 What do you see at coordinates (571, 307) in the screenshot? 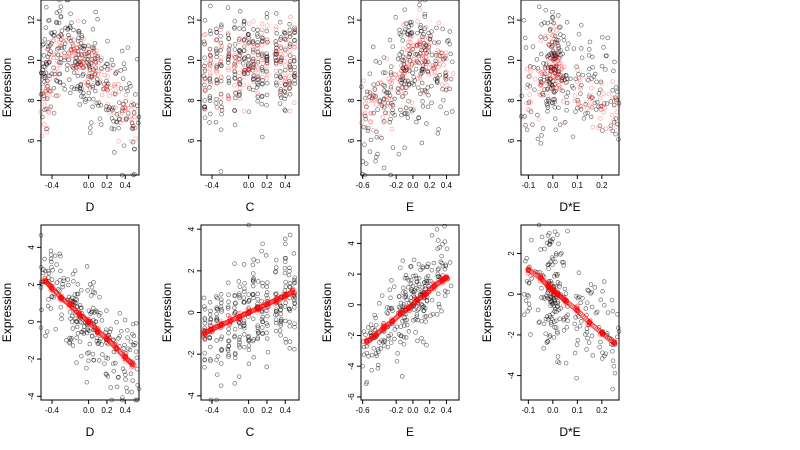
I see `points-layer` at bounding box center [571, 307].